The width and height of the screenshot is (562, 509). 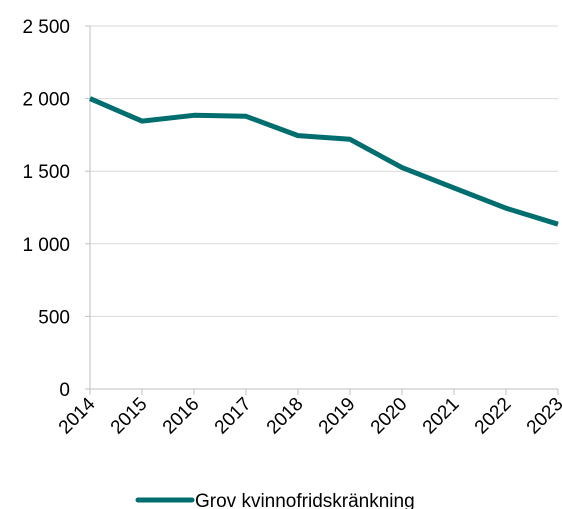 I want to click on x-tick-labels: 2014 2015 2016 2017 2018 2019 2020 2021 2022 2023, so click(x=308, y=415).